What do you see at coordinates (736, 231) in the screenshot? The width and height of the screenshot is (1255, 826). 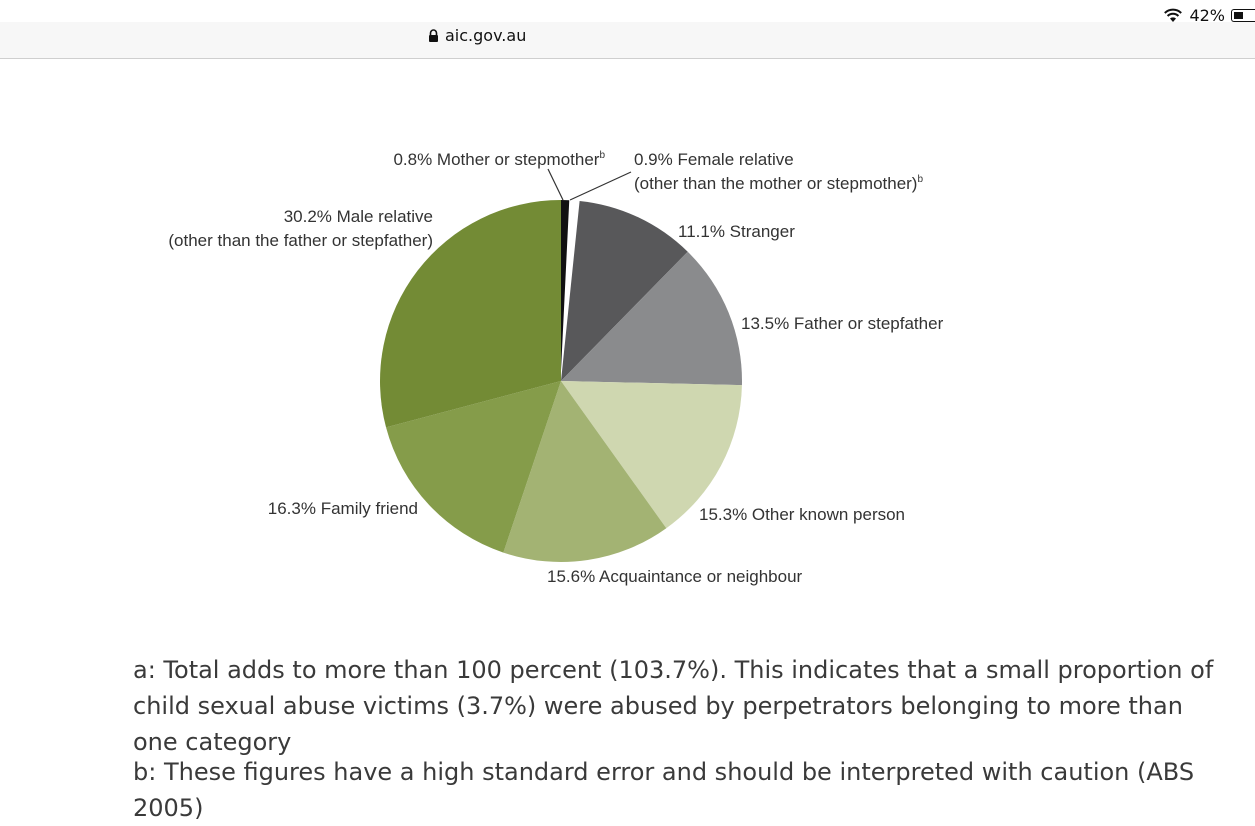 I see `slice-label: 11.1% Stranger` at bounding box center [736, 231].